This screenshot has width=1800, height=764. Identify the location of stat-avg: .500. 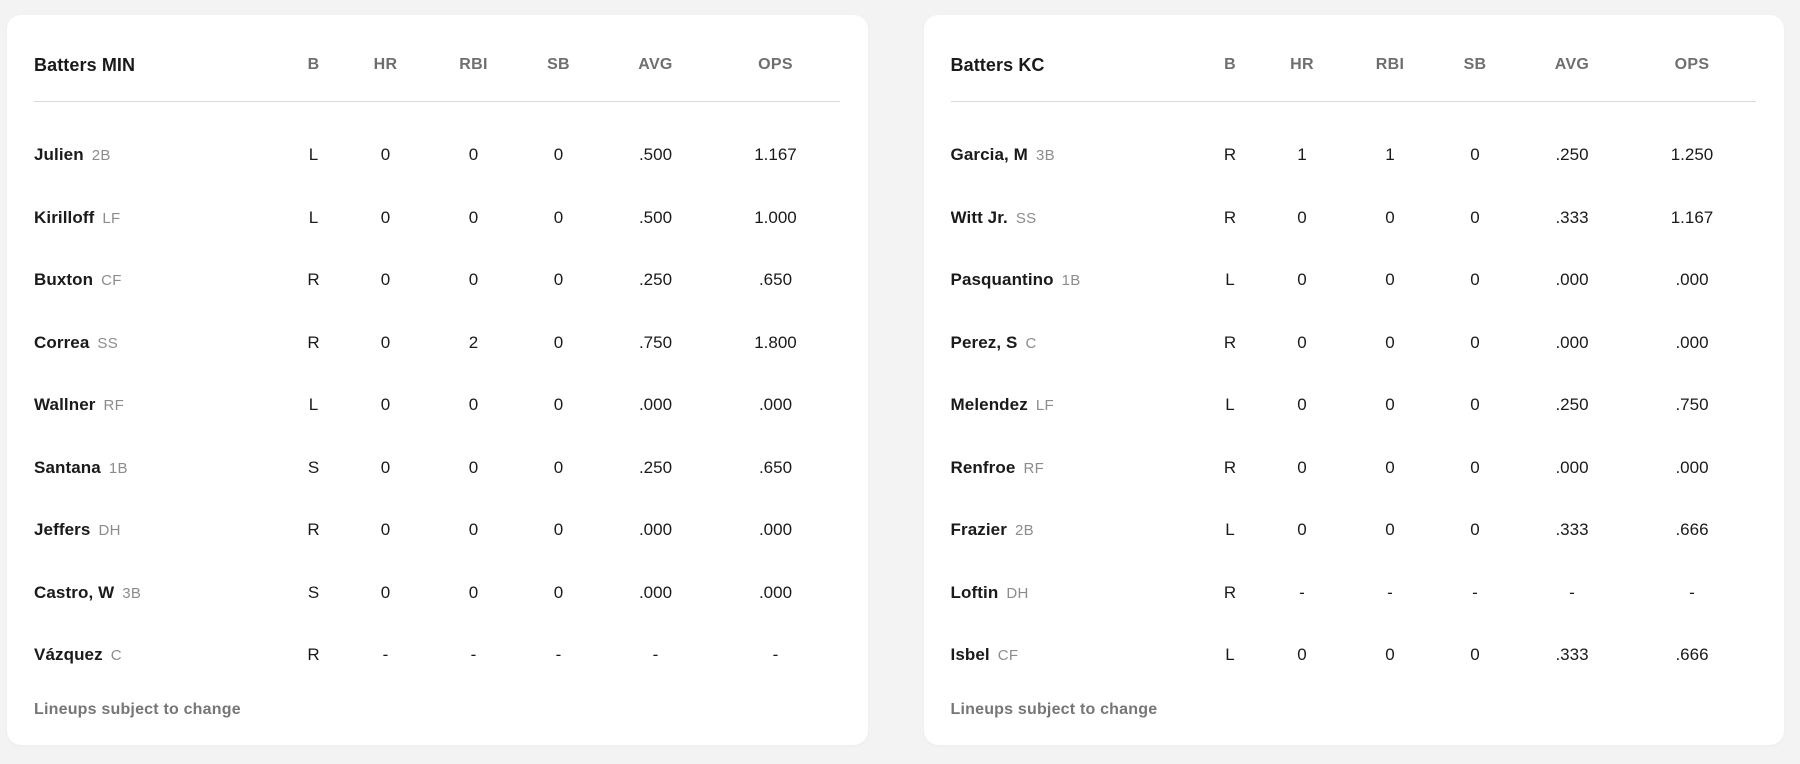
(655, 155).